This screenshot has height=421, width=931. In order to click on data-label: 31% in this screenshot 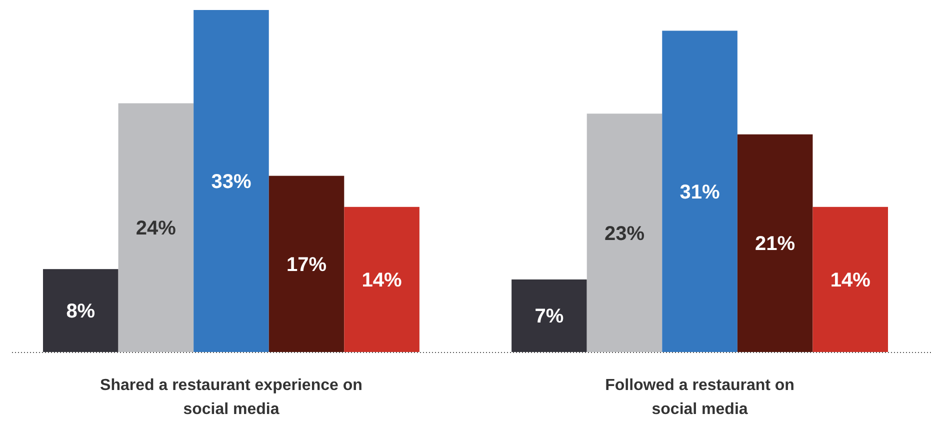, I will do `click(700, 192)`.